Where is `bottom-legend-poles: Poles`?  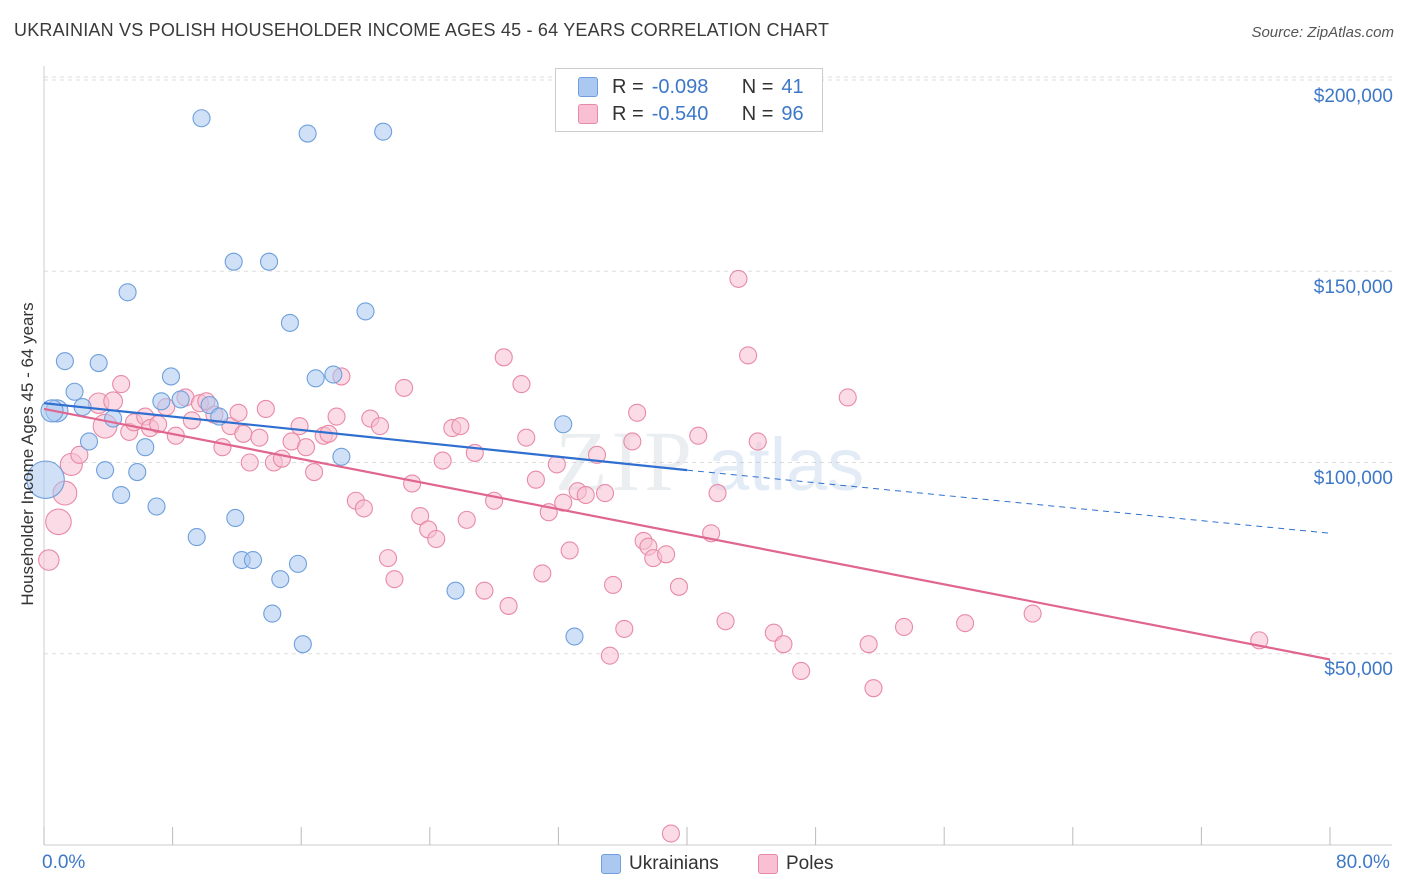 bottom-legend-poles: Poles is located at coordinates (796, 864).